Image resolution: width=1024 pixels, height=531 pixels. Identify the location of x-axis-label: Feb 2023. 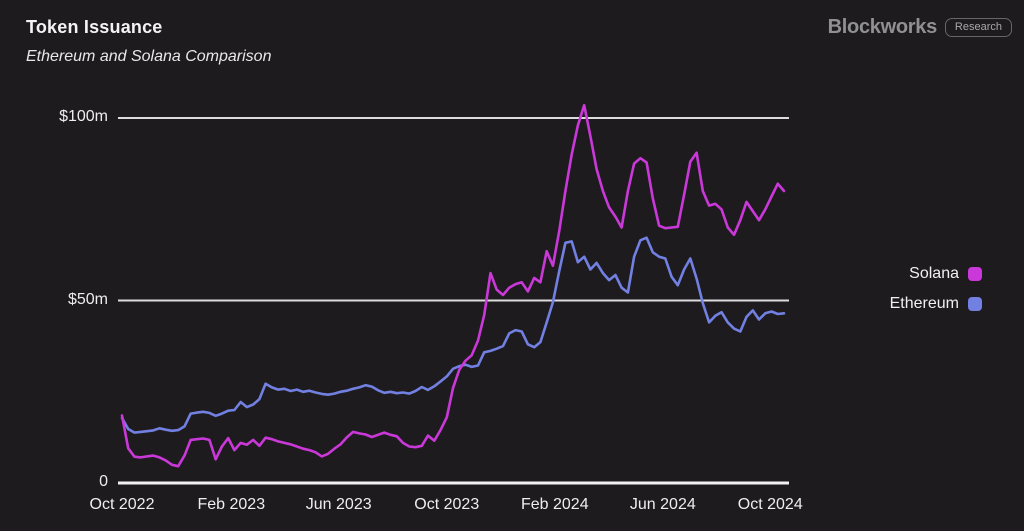
(231, 504).